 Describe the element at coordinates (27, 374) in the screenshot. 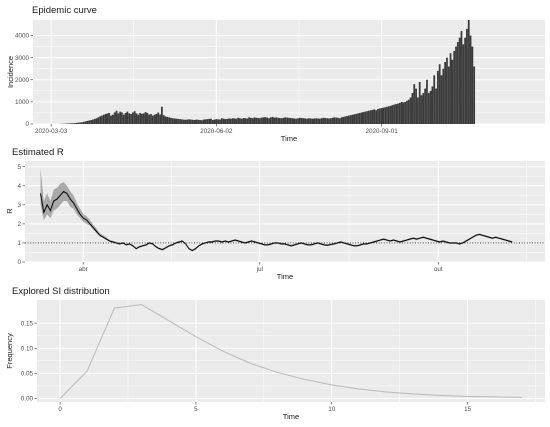

I see `y-tick-label: 0.05` at that location.